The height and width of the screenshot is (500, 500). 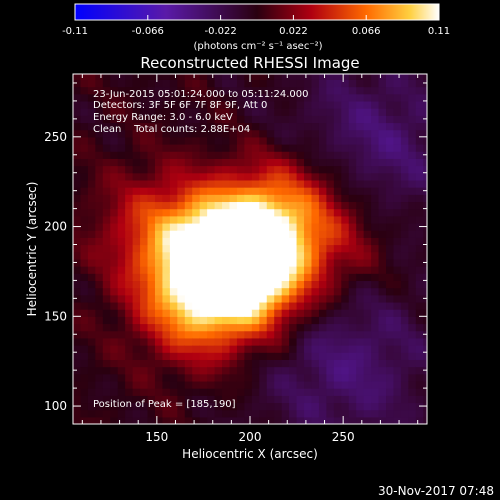 What do you see at coordinates (250, 437) in the screenshot?
I see `x-tick-label: 200` at bounding box center [250, 437].